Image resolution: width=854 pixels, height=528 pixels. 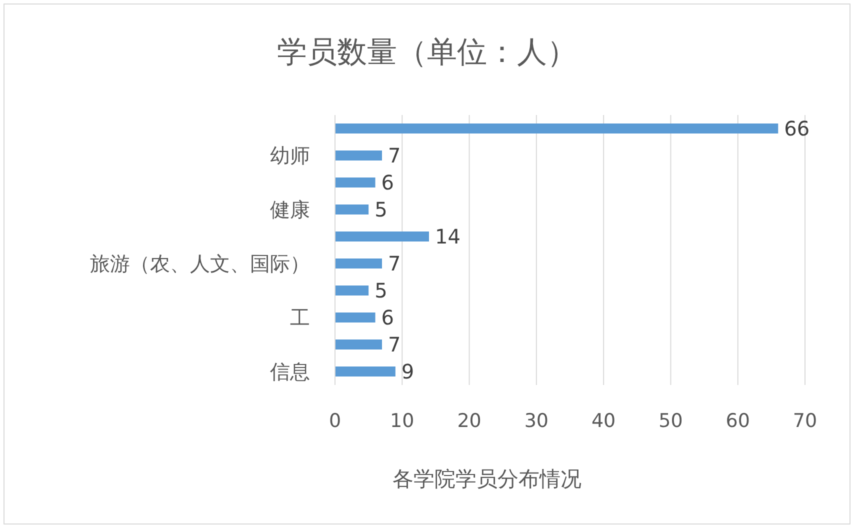 What do you see at coordinates (670, 421) in the screenshot?
I see `x-tick-label: 50` at bounding box center [670, 421].